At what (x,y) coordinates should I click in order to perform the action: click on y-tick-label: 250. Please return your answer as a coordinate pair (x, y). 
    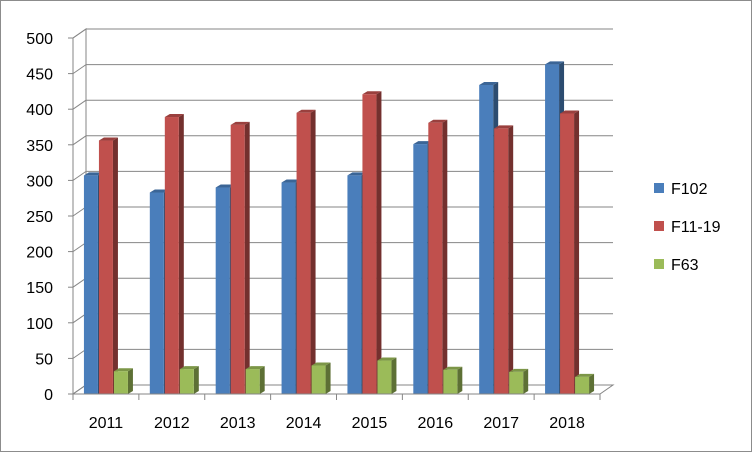
    Looking at the image, I should click on (39, 217).